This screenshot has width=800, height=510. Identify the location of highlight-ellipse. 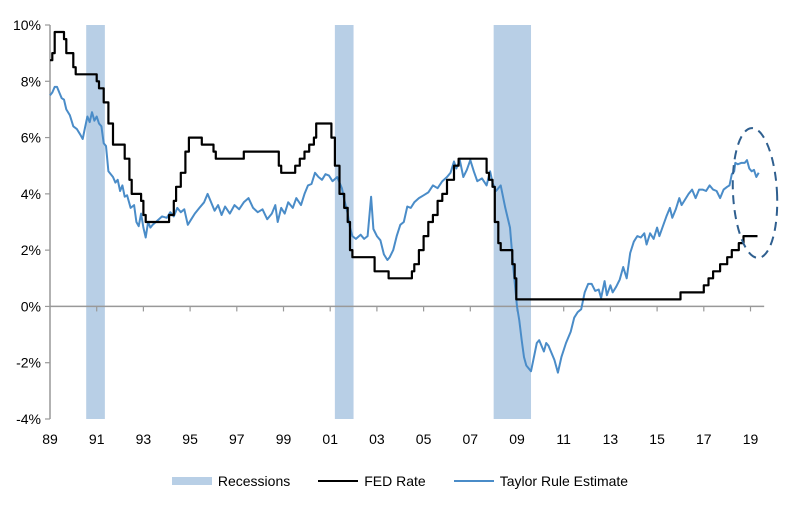
(755, 193).